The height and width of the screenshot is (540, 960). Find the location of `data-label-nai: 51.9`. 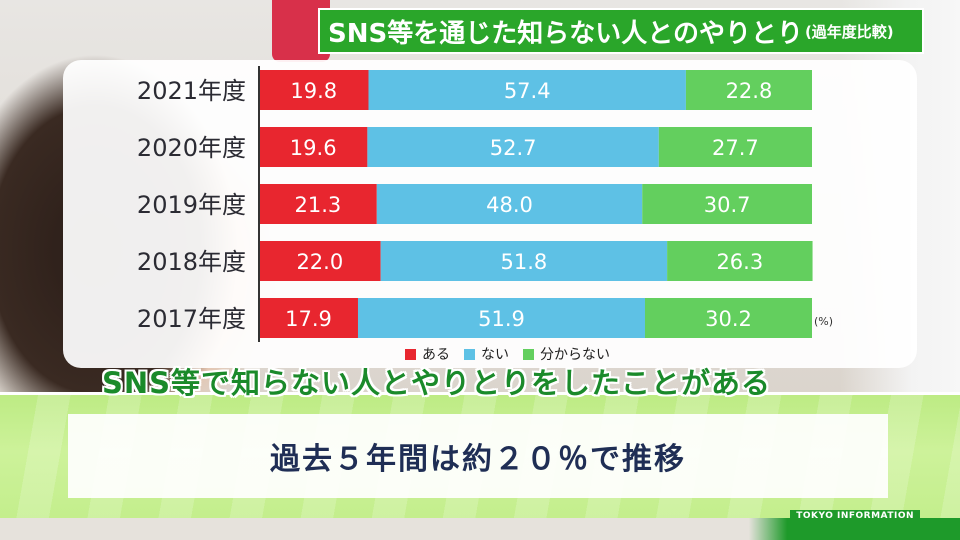

data-label-nai: 51.9 is located at coordinates (501, 319).